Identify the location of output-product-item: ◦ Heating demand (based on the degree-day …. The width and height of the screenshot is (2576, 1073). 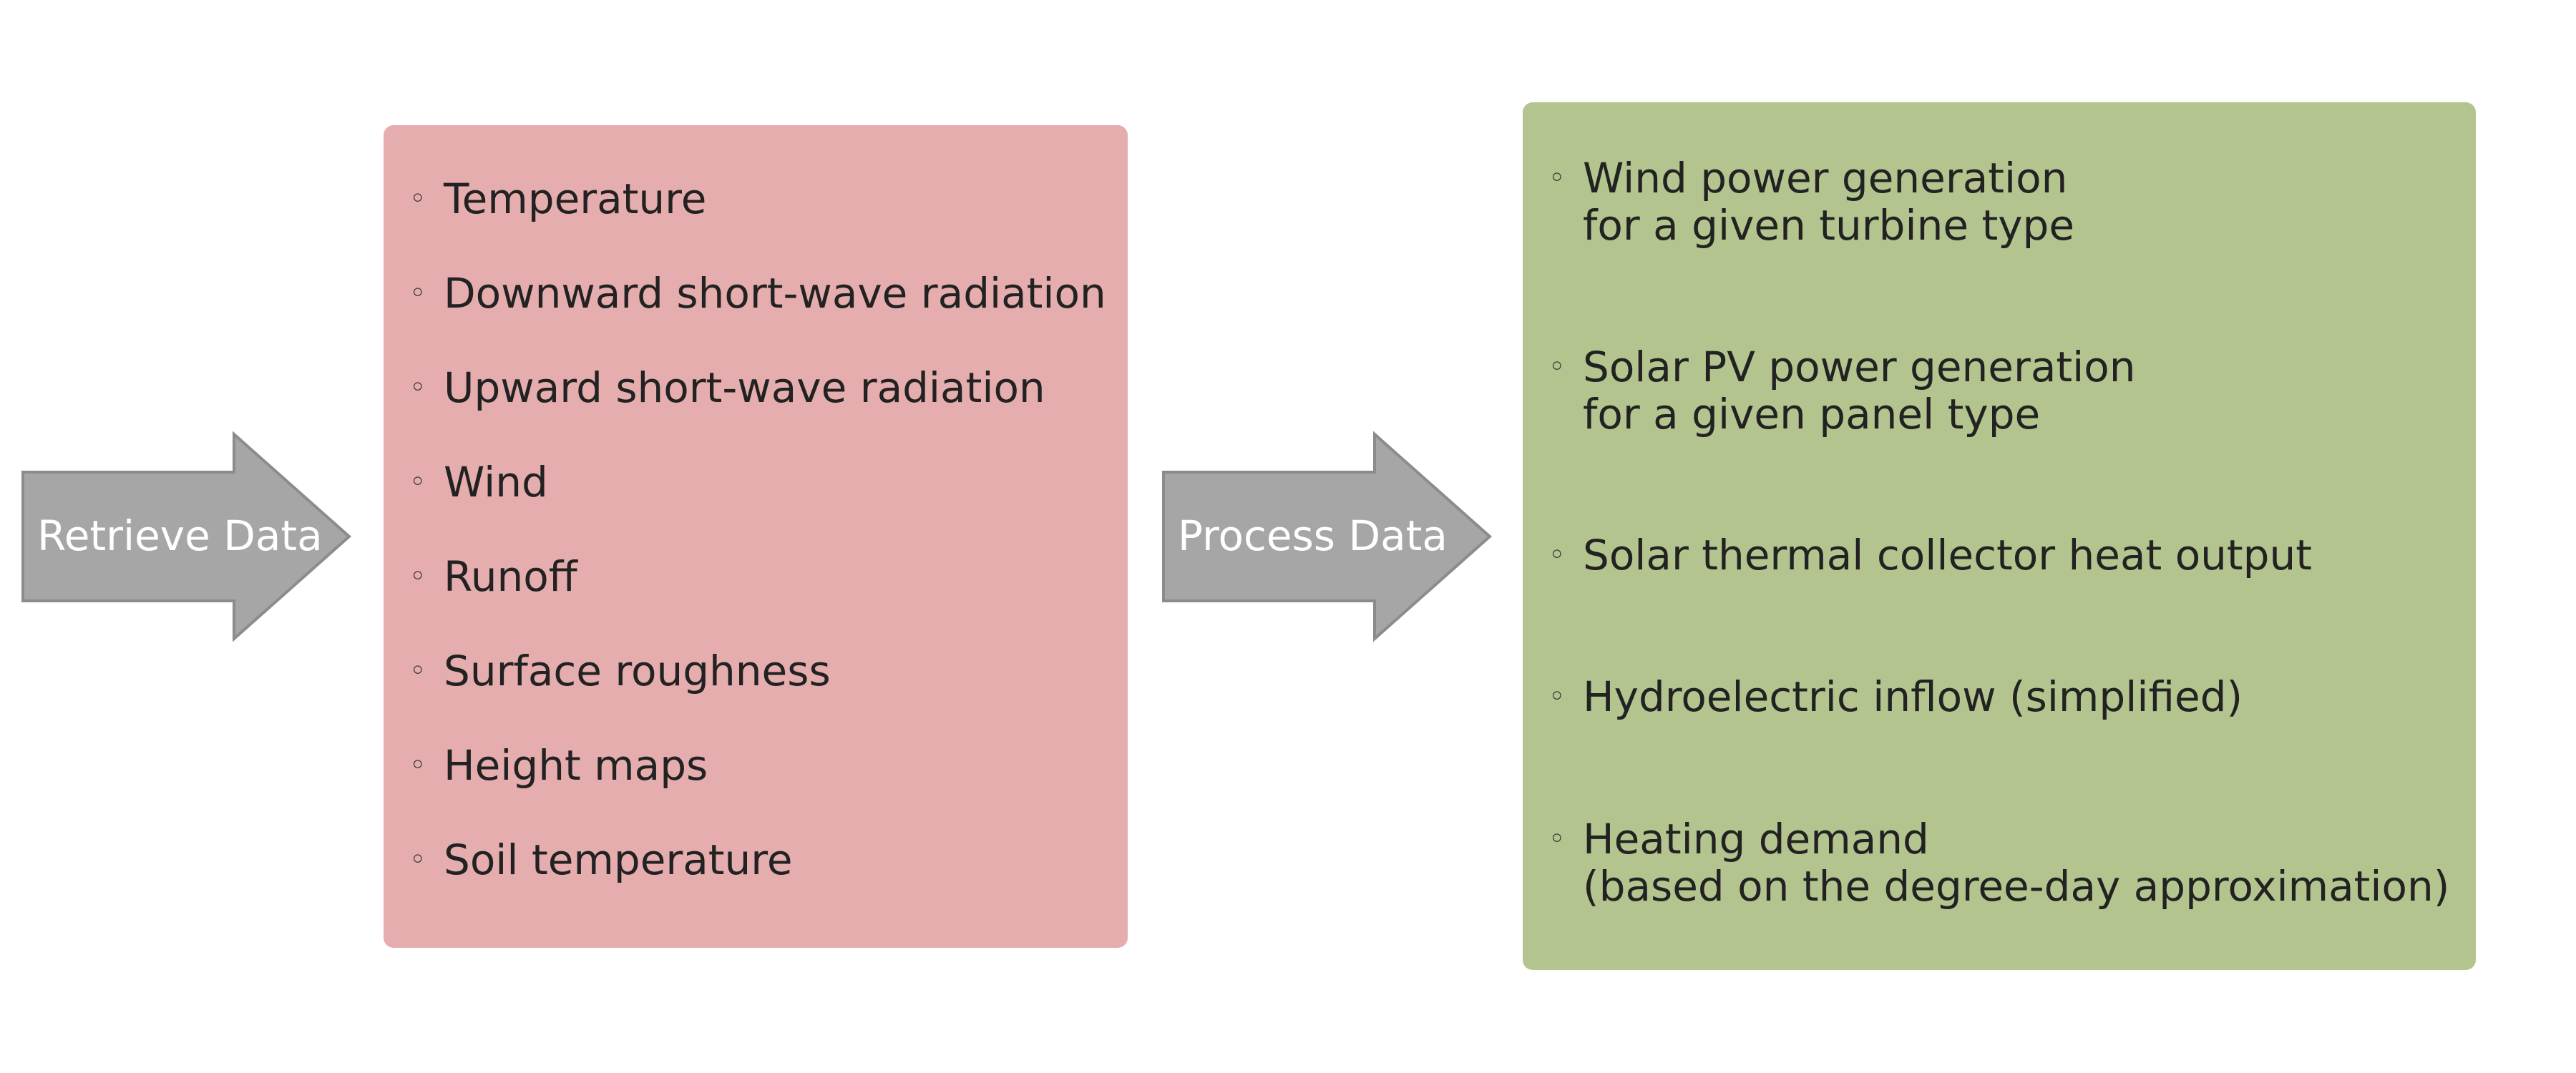
(1998, 862).